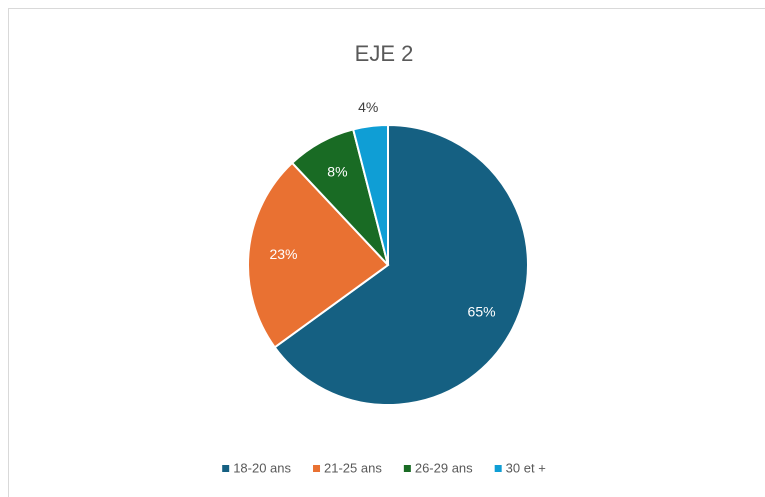  I want to click on data-label: 4%, so click(368, 107).